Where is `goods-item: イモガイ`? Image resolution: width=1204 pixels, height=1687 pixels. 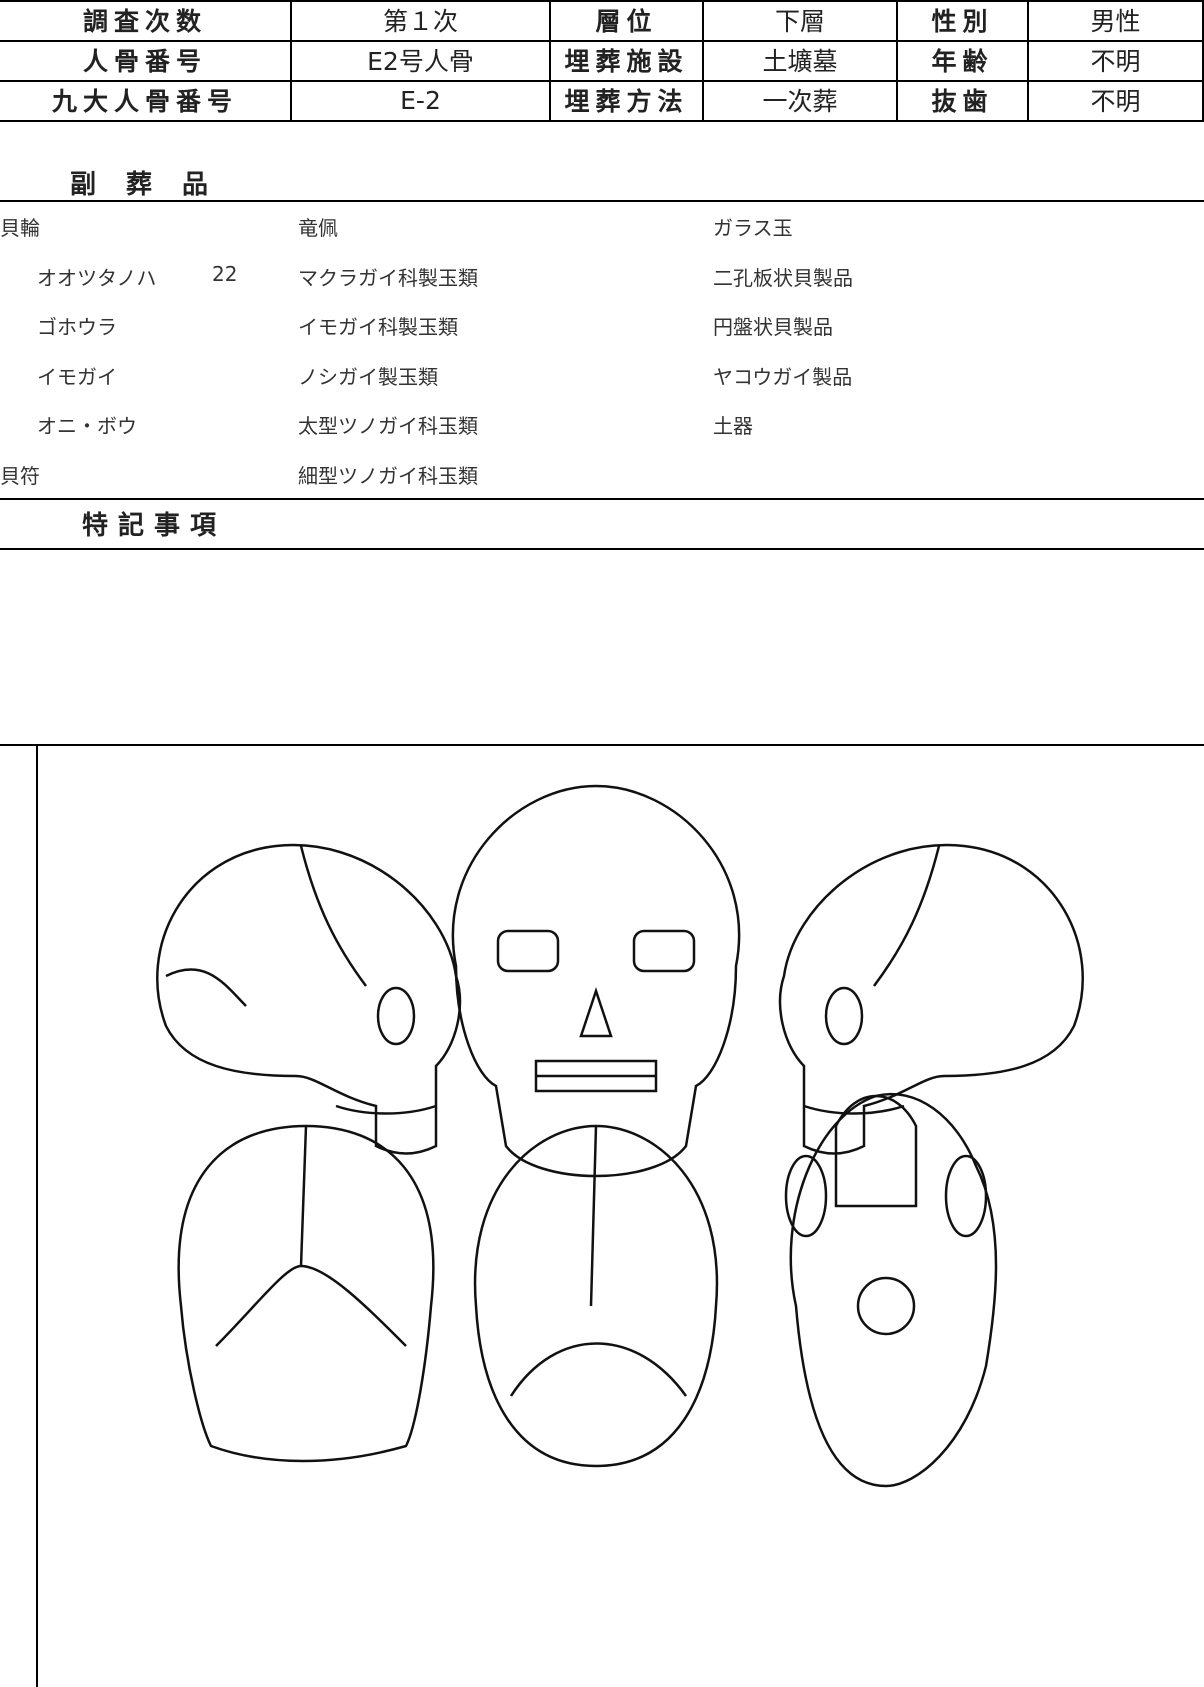
goods-item: イモガイ is located at coordinates (77, 376).